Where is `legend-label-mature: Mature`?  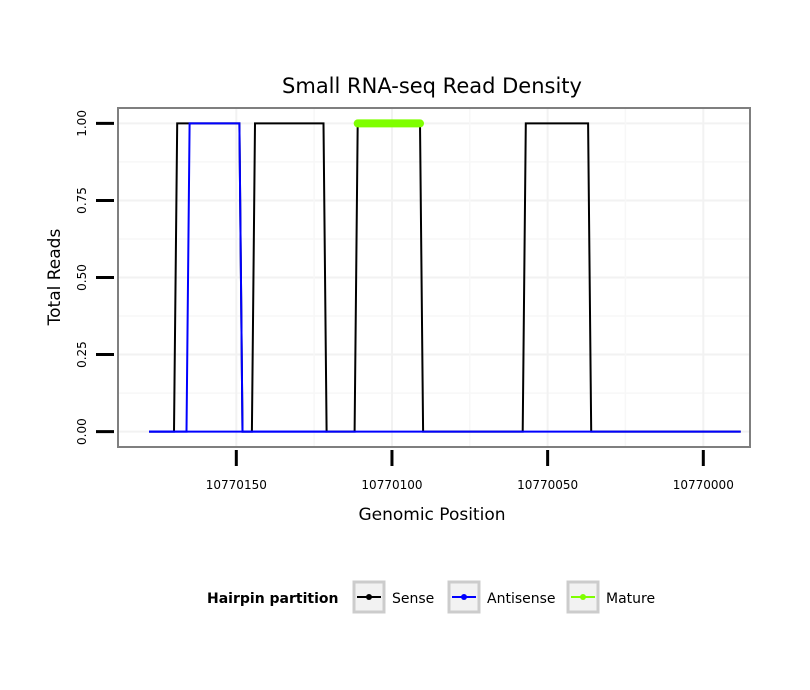
legend-label-mature: Mature is located at coordinates (630, 599).